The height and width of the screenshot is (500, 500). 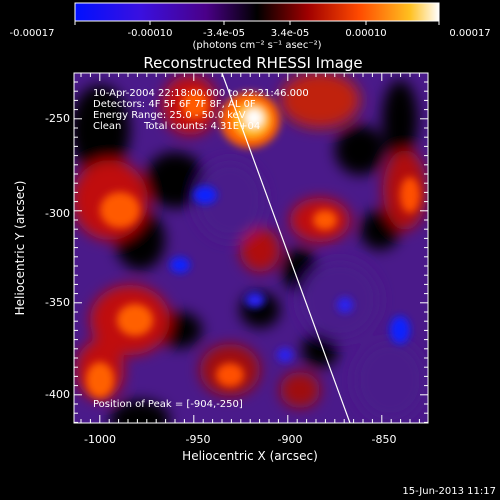 I want to click on y-axis-label: Heliocentric Y (arcsec), so click(x=20, y=248).